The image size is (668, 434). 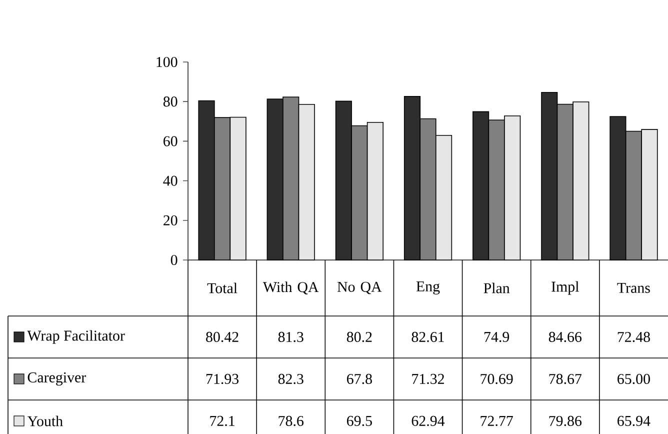 I want to click on data-label: 70.69, so click(x=496, y=379).